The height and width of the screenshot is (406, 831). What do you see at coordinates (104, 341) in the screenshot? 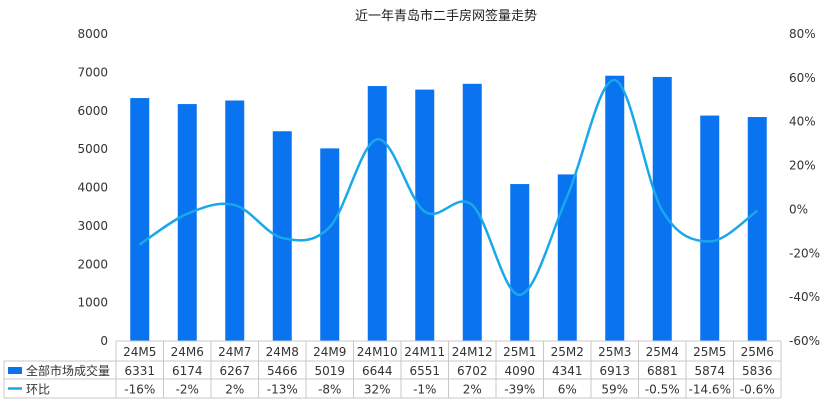
I see `y-left-tick-label: 0` at bounding box center [104, 341].